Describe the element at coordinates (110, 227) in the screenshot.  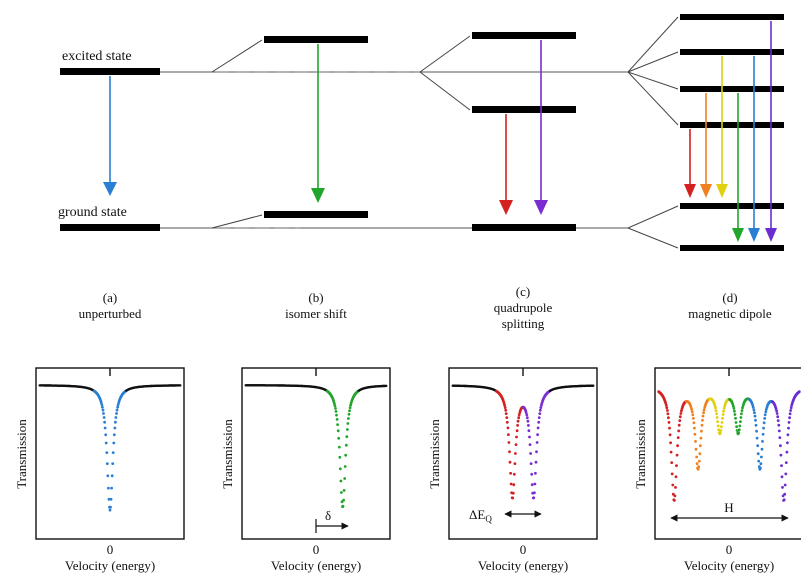
I see `level-a-ground` at that location.